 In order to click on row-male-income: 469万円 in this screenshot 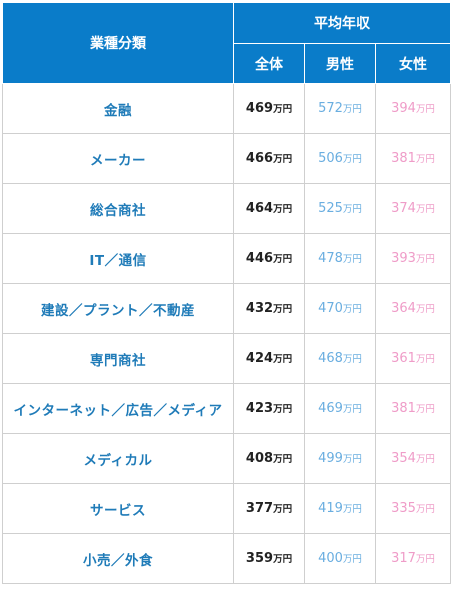, I will do `click(340, 408)`.